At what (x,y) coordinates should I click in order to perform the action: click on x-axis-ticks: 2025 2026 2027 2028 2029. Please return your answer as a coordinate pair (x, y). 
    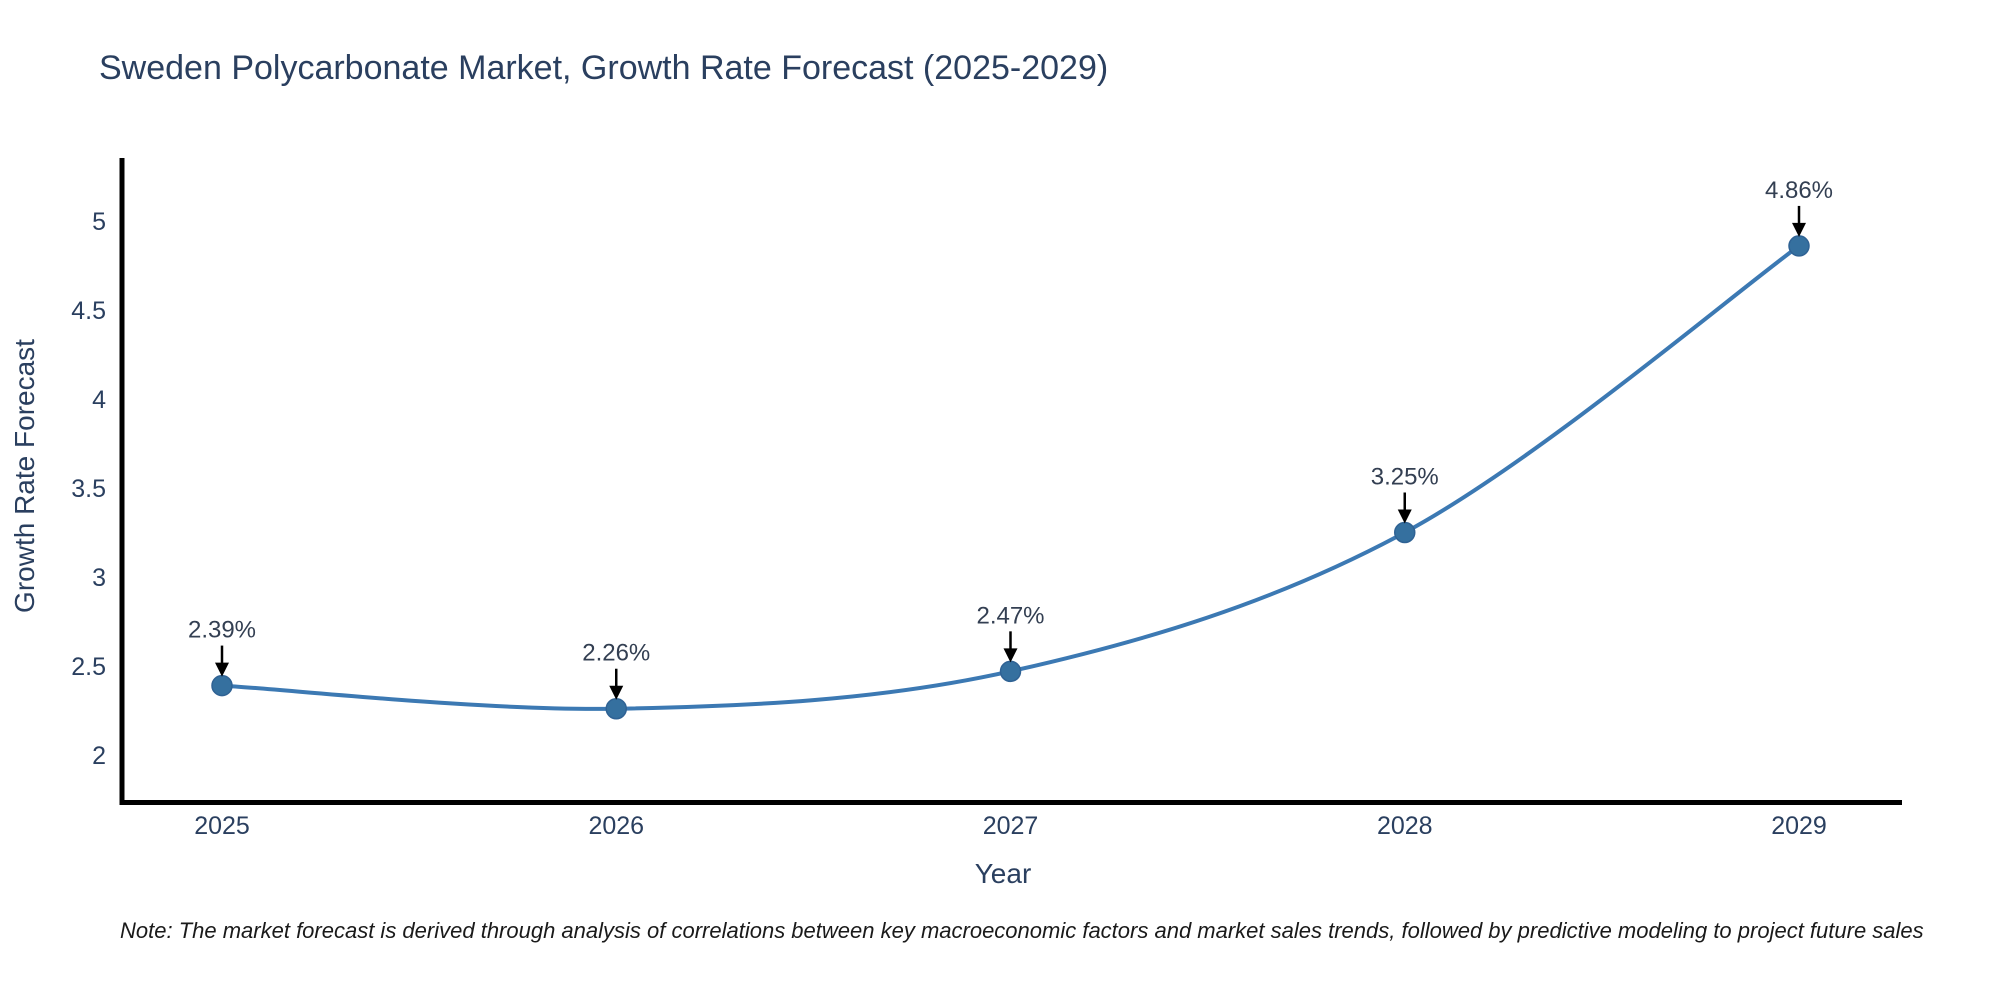
    Looking at the image, I should click on (1010, 826).